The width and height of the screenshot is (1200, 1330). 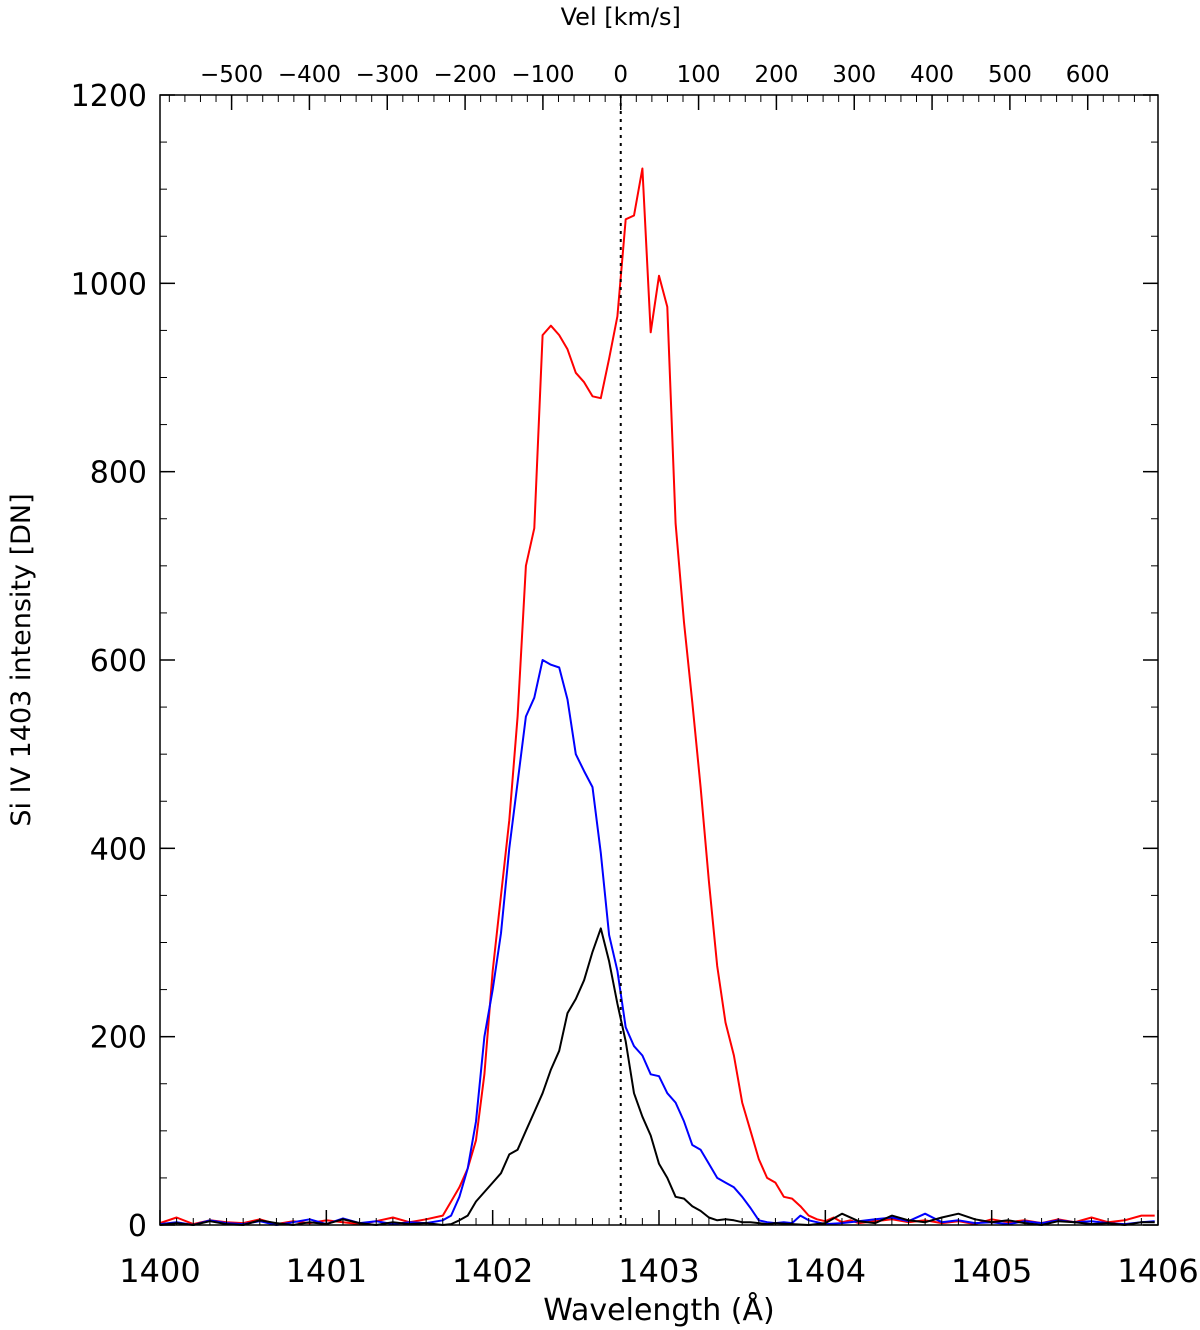 I want to click on y-tick-label-6: 1200, so click(x=109, y=96).